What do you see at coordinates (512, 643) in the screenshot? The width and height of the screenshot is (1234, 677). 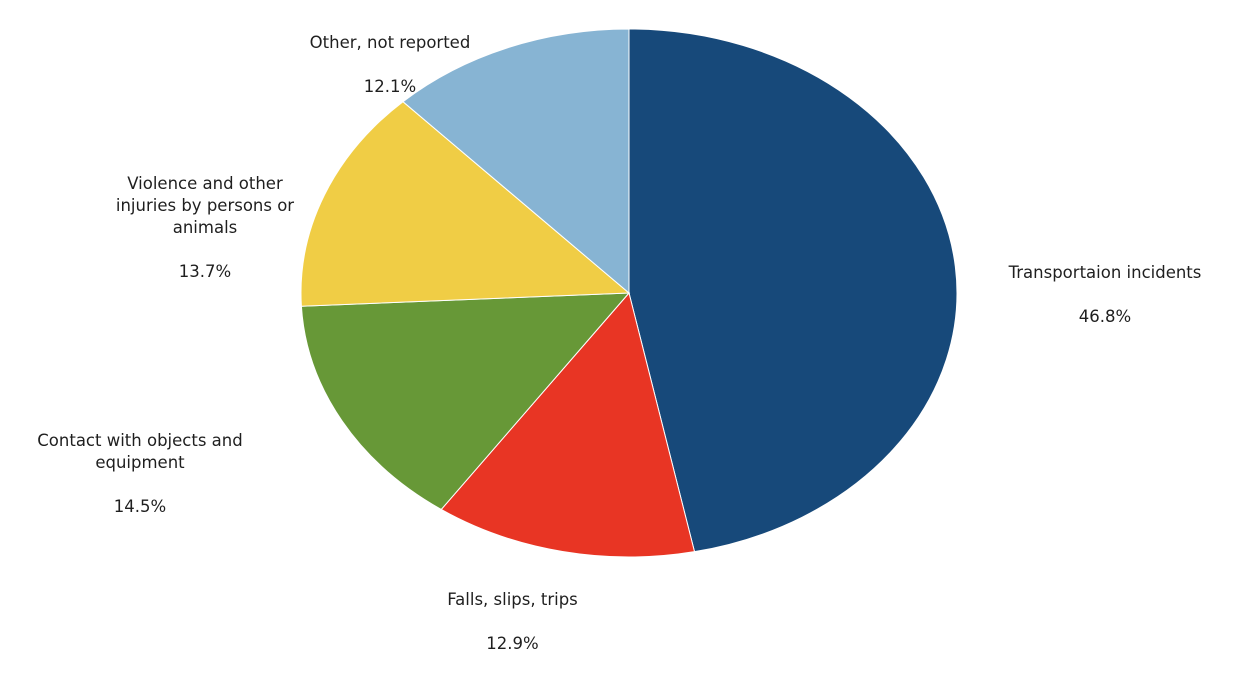 I see `slice-value-text: 12.9%` at bounding box center [512, 643].